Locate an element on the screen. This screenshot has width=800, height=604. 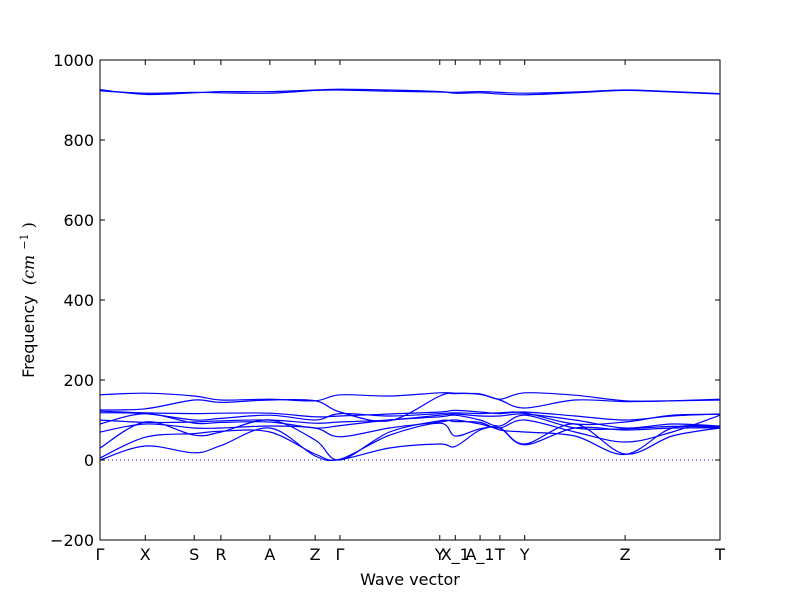
x-axis-label: Wave vector is located at coordinates (410, 579).